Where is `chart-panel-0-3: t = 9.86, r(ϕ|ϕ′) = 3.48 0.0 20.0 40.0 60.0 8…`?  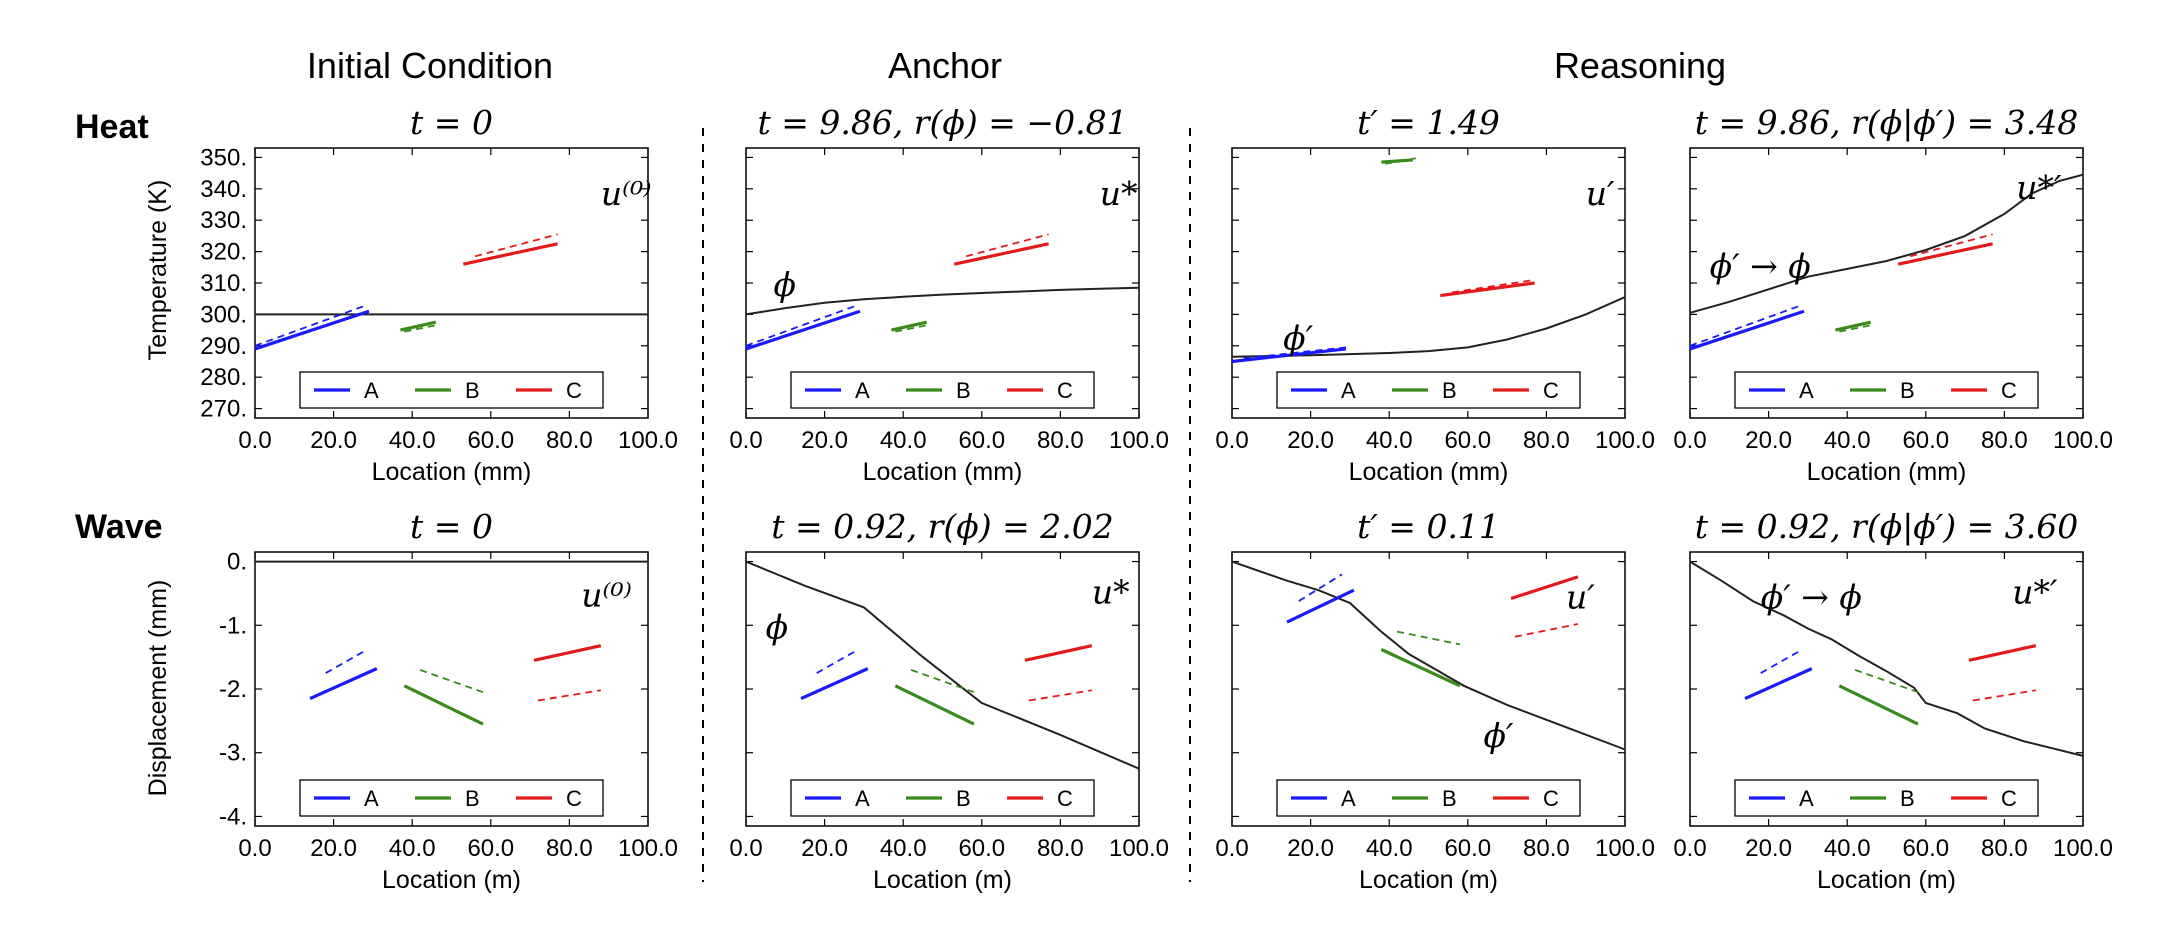 chart-panel-0-3: t = 9.86, r(ϕ|ϕ′) = 3.48 0.0 20.0 40.0 60.0 8… is located at coordinates (1893, 294).